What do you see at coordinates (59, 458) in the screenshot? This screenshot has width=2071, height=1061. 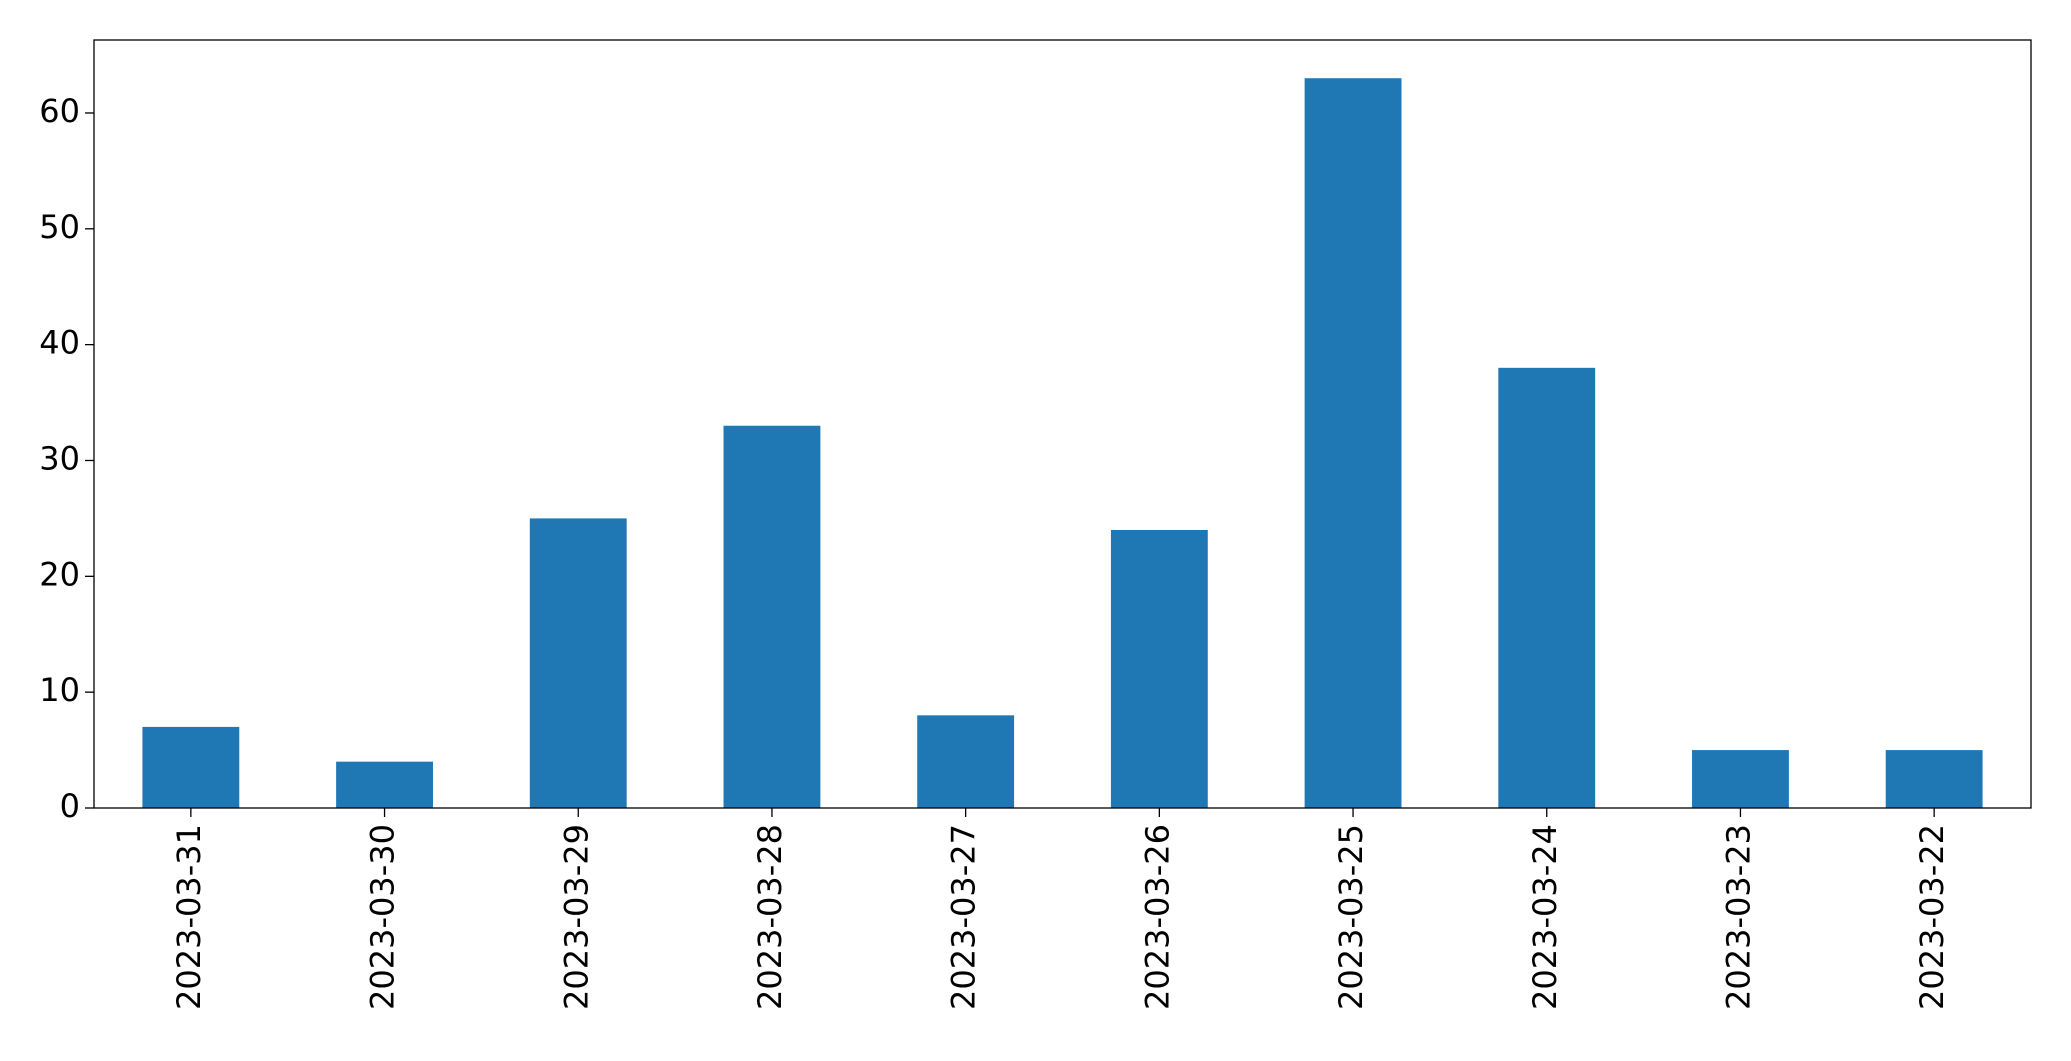 I see `y-tick-label: 30` at bounding box center [59, 458].